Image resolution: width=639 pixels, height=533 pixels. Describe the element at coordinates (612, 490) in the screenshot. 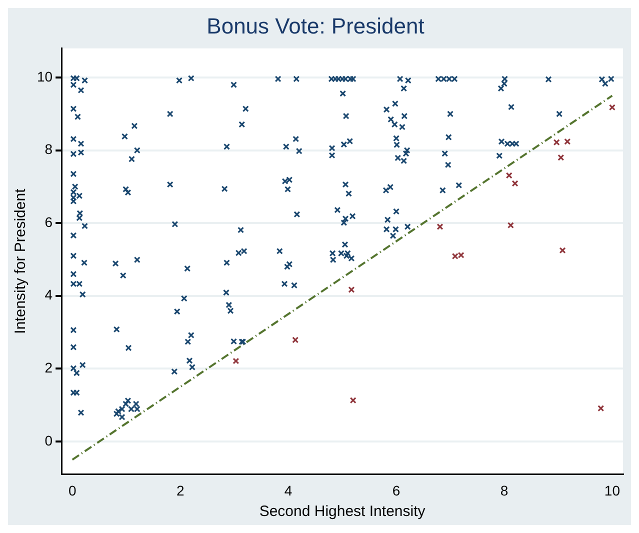

I see `x-tick-label: 10` at that location.